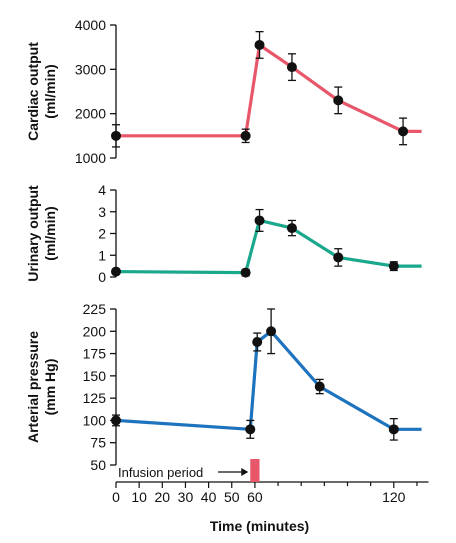 This screenshot has width=456, height=543. What do you see at coordinates (232, 497) in the screenshot?
I see `x-tick-label: 50` at bounding box center [232, 497].